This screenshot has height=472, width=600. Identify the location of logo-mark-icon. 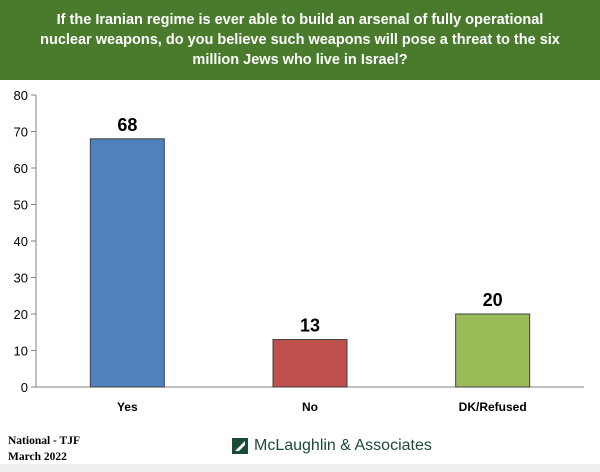
(240, 446).